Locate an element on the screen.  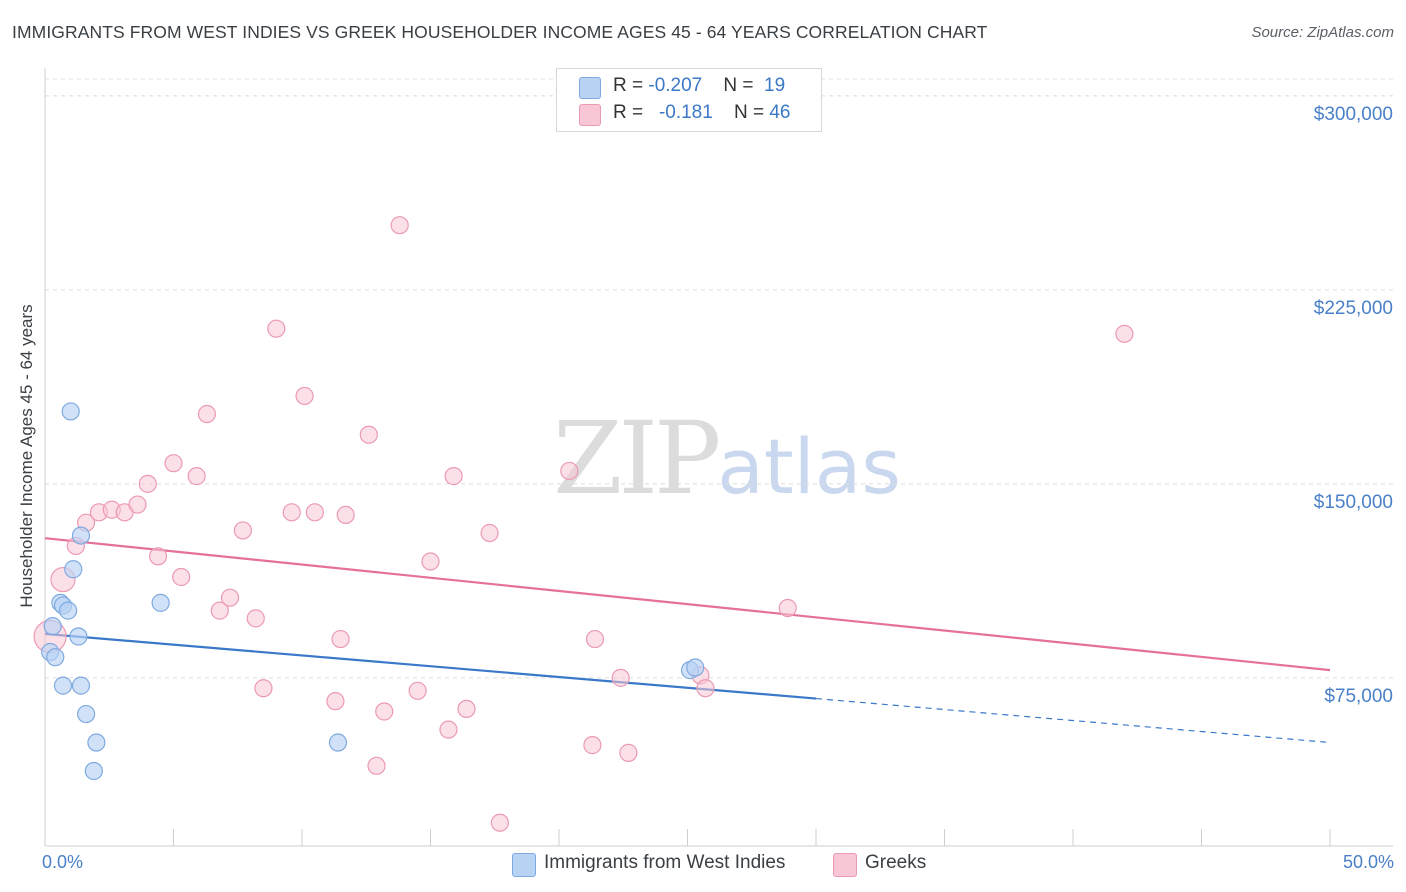
bottom-legend-swatch-west-indies is located at coordinates (524, 865).